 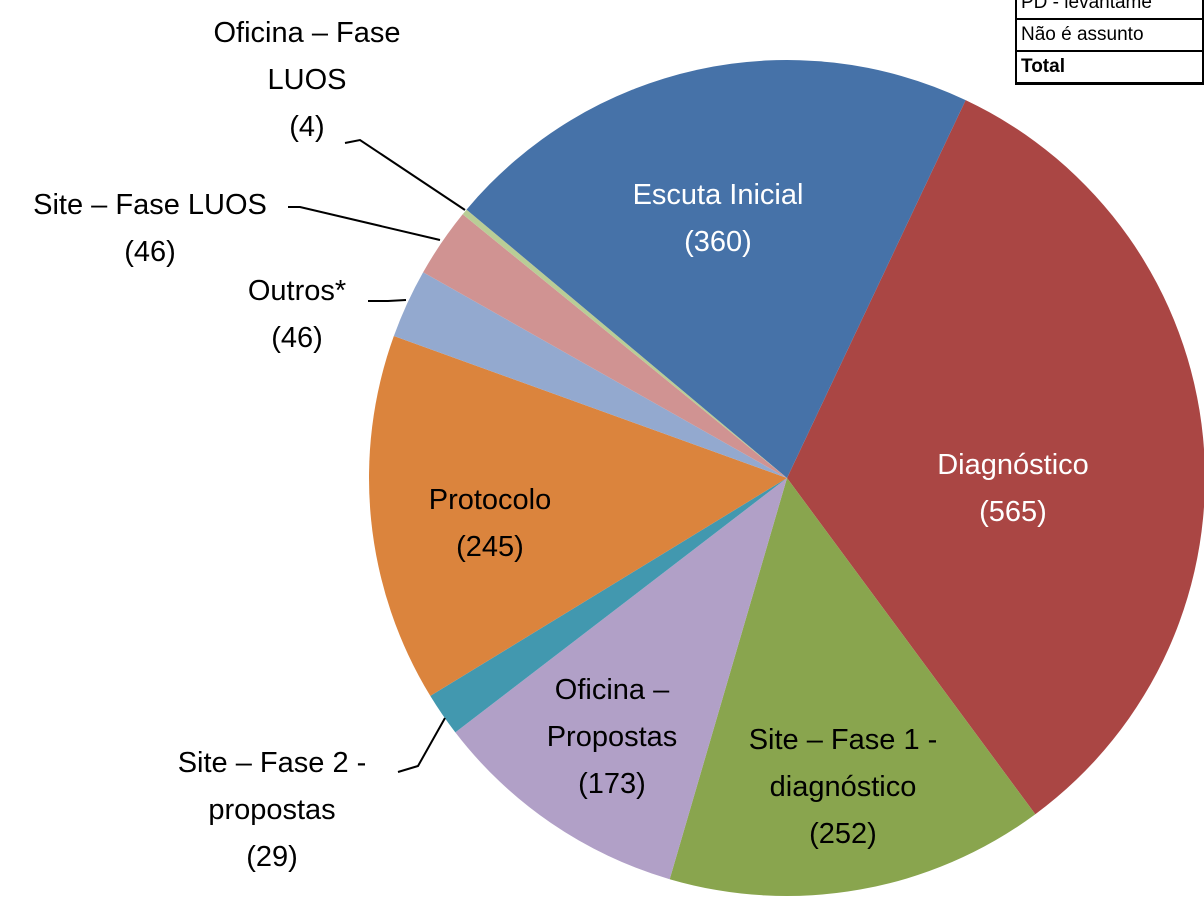 What do you see at coordinates (297, 291) in the screenshot?
I see `category-label: Outros*` at bounding box center [297, 291].